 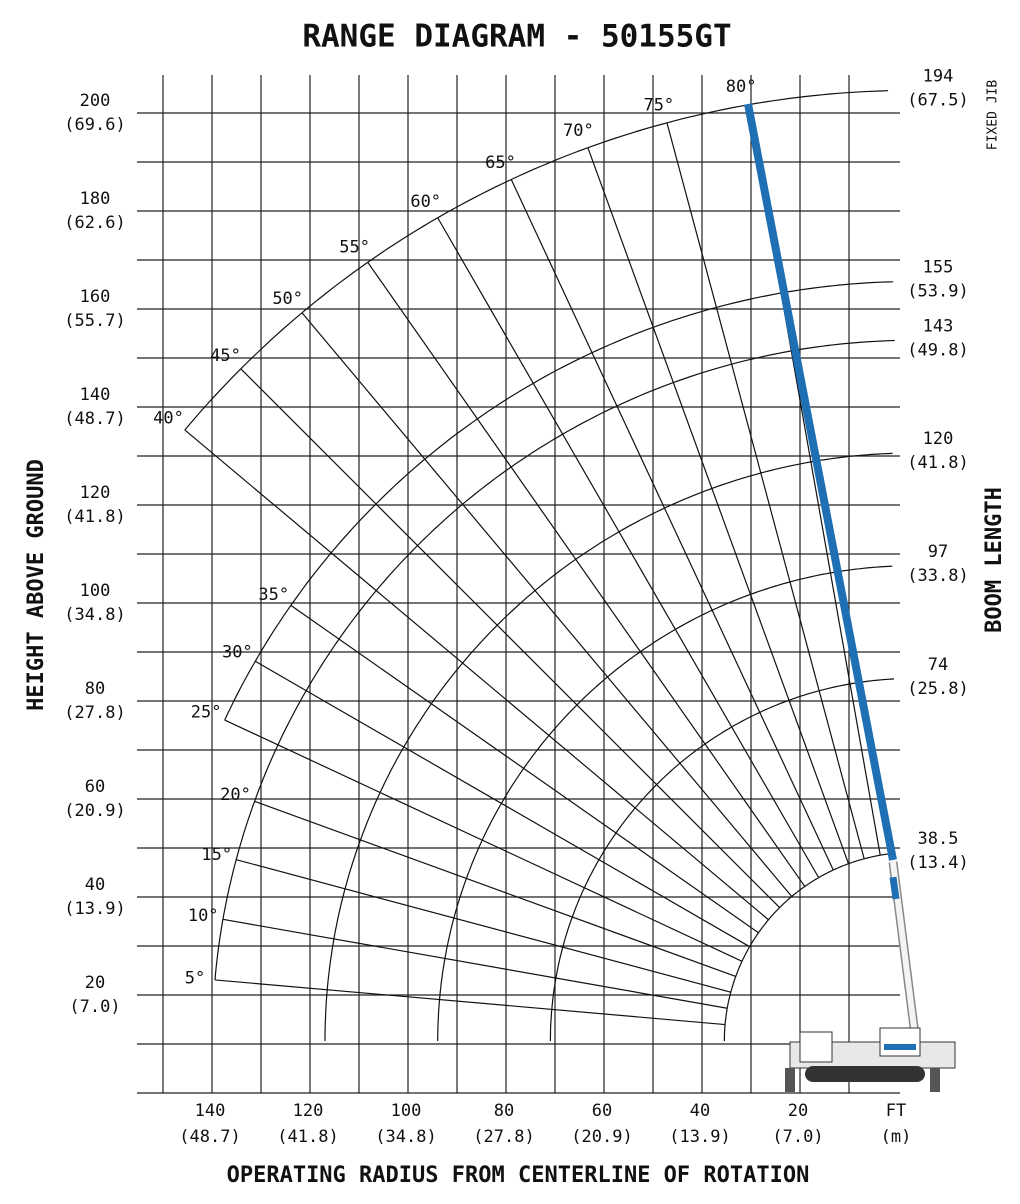 What do you see at coordinates (287, 299) in the screenshot?
I see `angle-label: 50°` at bounding box center [287, 299].